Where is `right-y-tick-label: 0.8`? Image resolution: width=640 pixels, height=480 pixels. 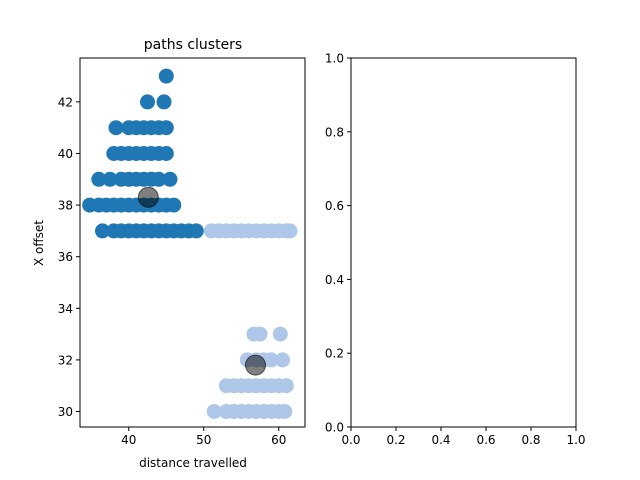 right-y-tick-label: 0.8 is located at coordinates (334, 132).